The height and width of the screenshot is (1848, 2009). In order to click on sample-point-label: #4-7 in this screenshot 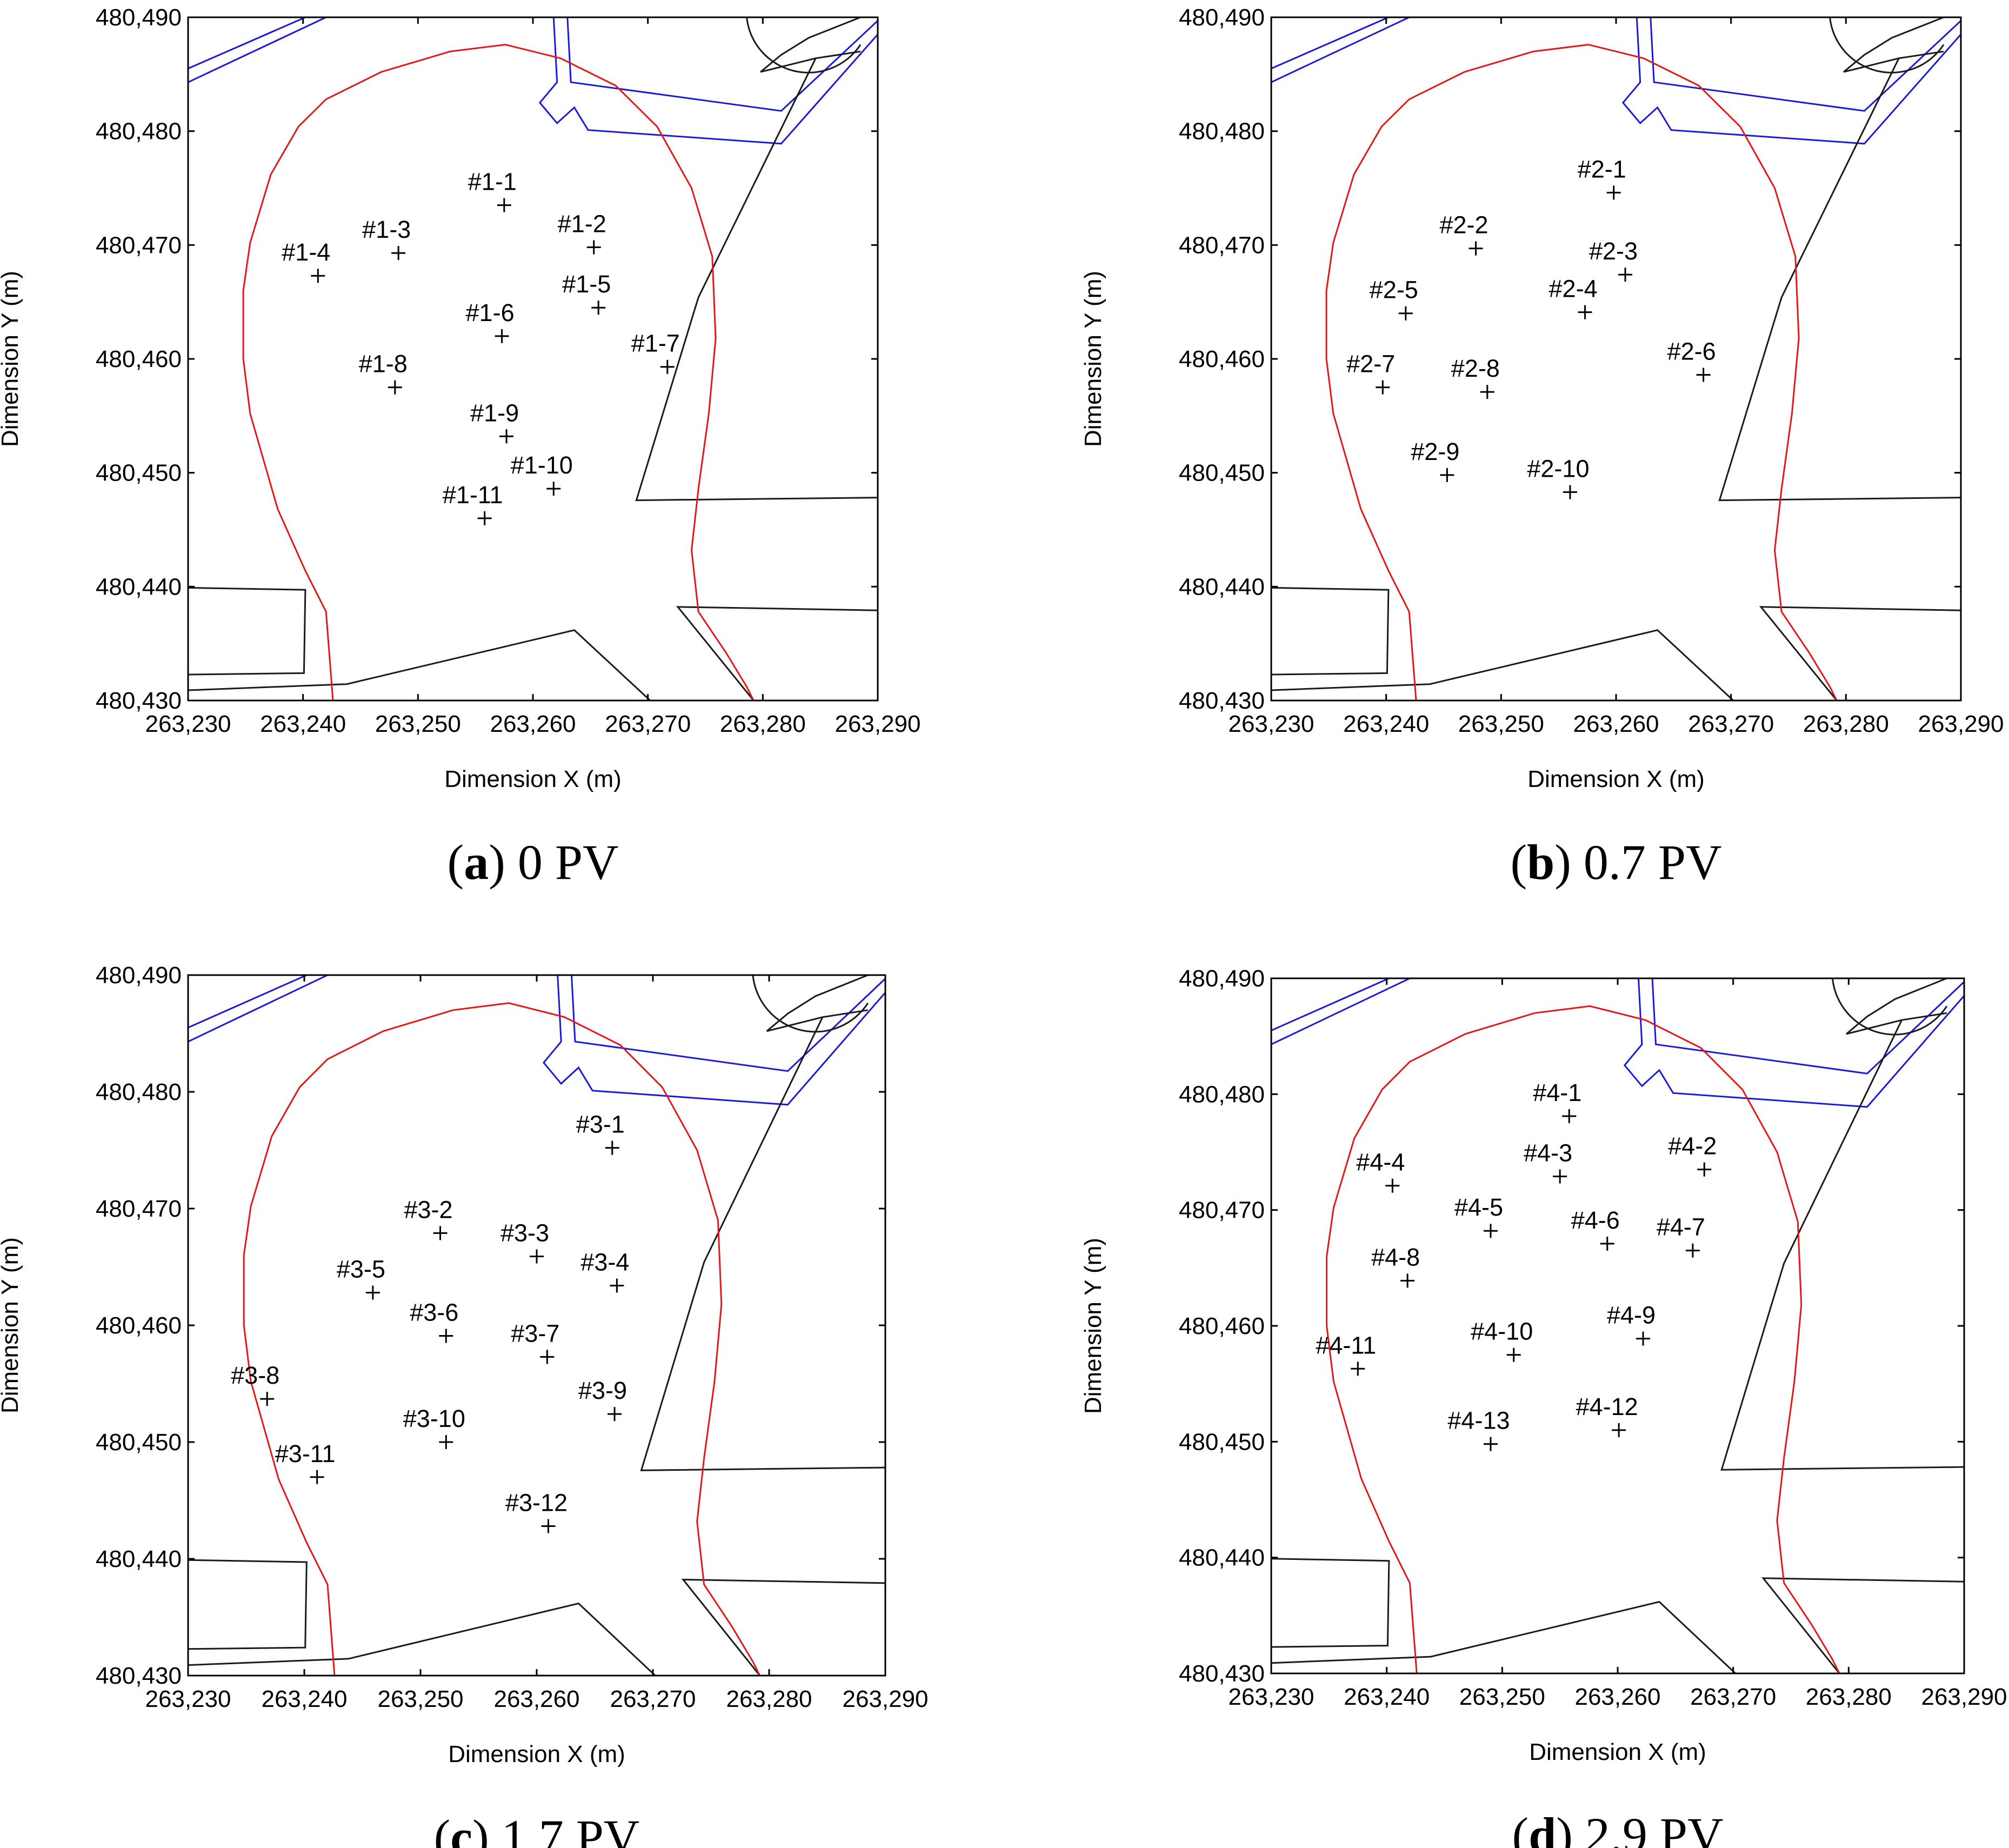, I will do `click(1681, 1227)`.